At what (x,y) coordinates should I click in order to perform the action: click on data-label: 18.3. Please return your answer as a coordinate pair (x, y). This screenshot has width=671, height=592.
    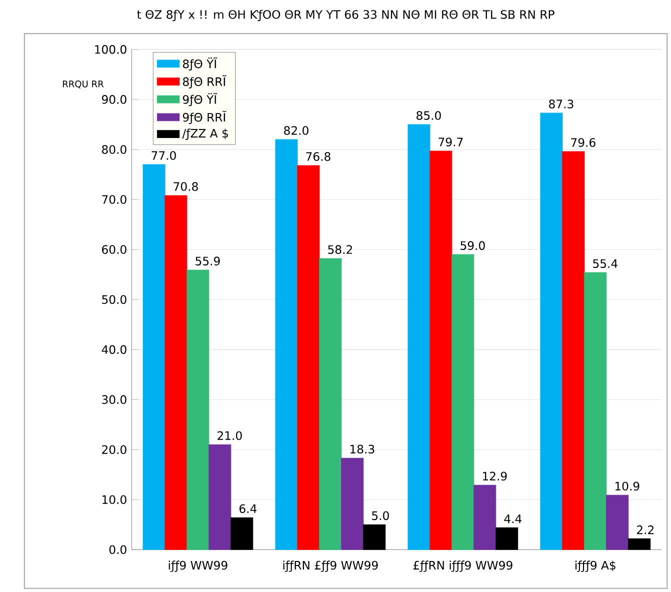
    Looking at the image, I should click on (362, 449).